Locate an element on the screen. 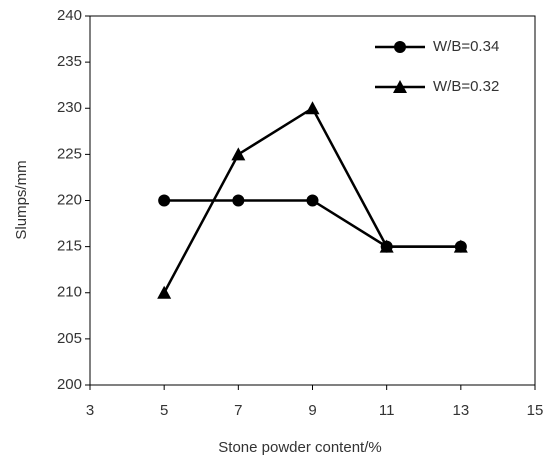 This screenshot has width=550, height=469. x-tick-label: 3 is located at coordinates (90, 410).